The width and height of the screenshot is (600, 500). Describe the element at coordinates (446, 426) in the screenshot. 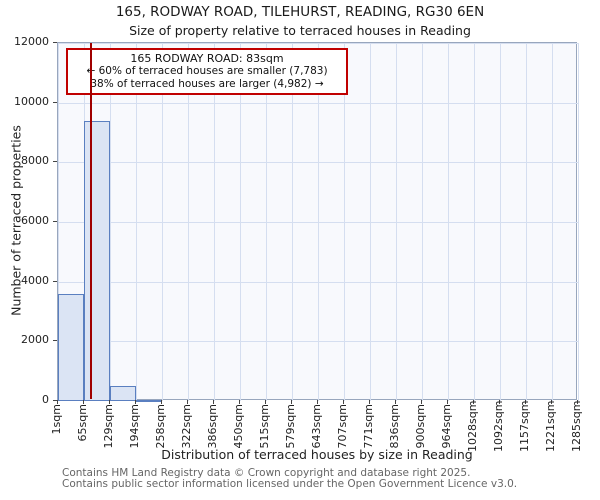

I see `x-tick-label: 964sqm` at that location.